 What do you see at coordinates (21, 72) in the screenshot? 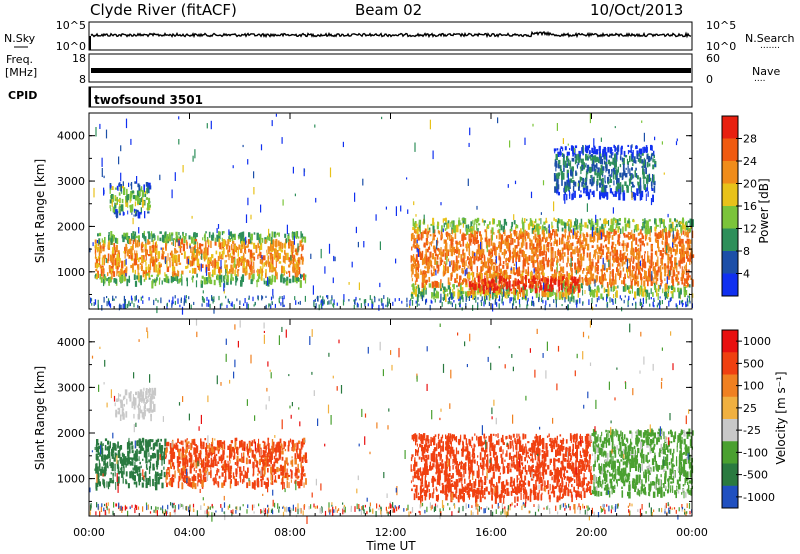
I see `freq-left-label-2: [MHz]` at bounding box center [21, 72].